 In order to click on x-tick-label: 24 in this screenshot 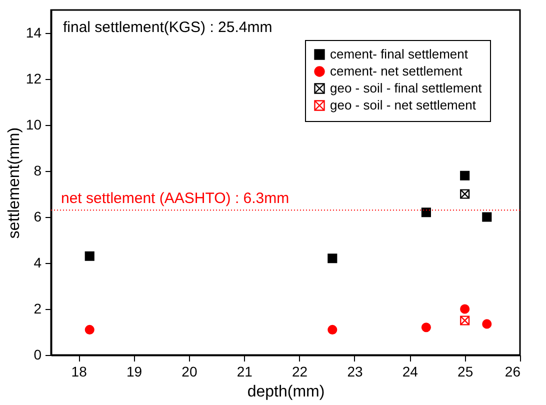, I will do `click(410, 372)`.